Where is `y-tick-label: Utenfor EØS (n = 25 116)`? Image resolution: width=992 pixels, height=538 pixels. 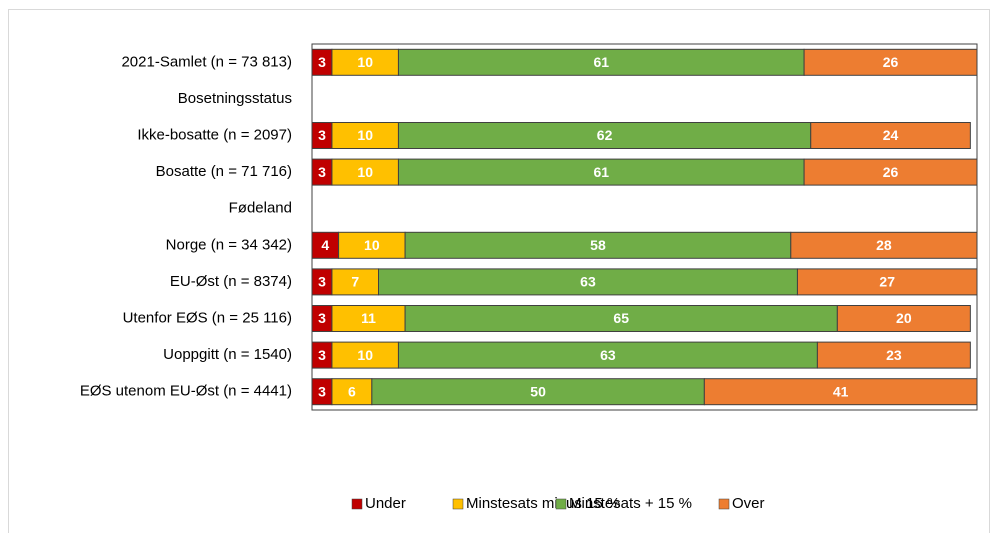
y-tick-label: Utenfor EØS (n = 25 116) is located at coordinates (207, 317).